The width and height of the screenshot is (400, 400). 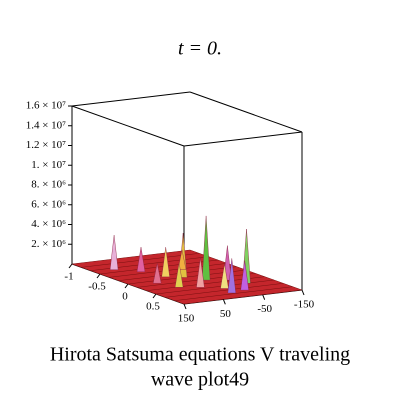 I want to click on caption: wave plot49, so click(x=200, y=380).